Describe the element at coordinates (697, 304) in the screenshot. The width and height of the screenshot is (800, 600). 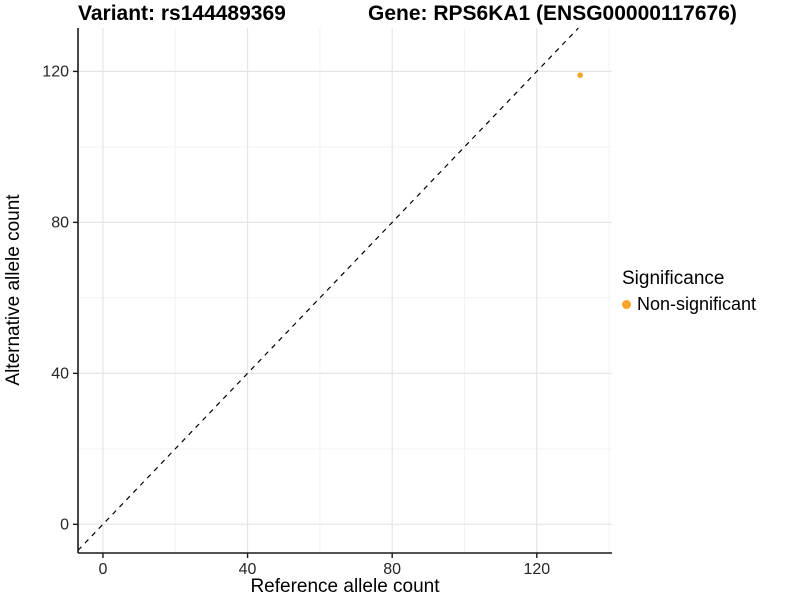
I see `legend-item-label: Non-significant` at that location.